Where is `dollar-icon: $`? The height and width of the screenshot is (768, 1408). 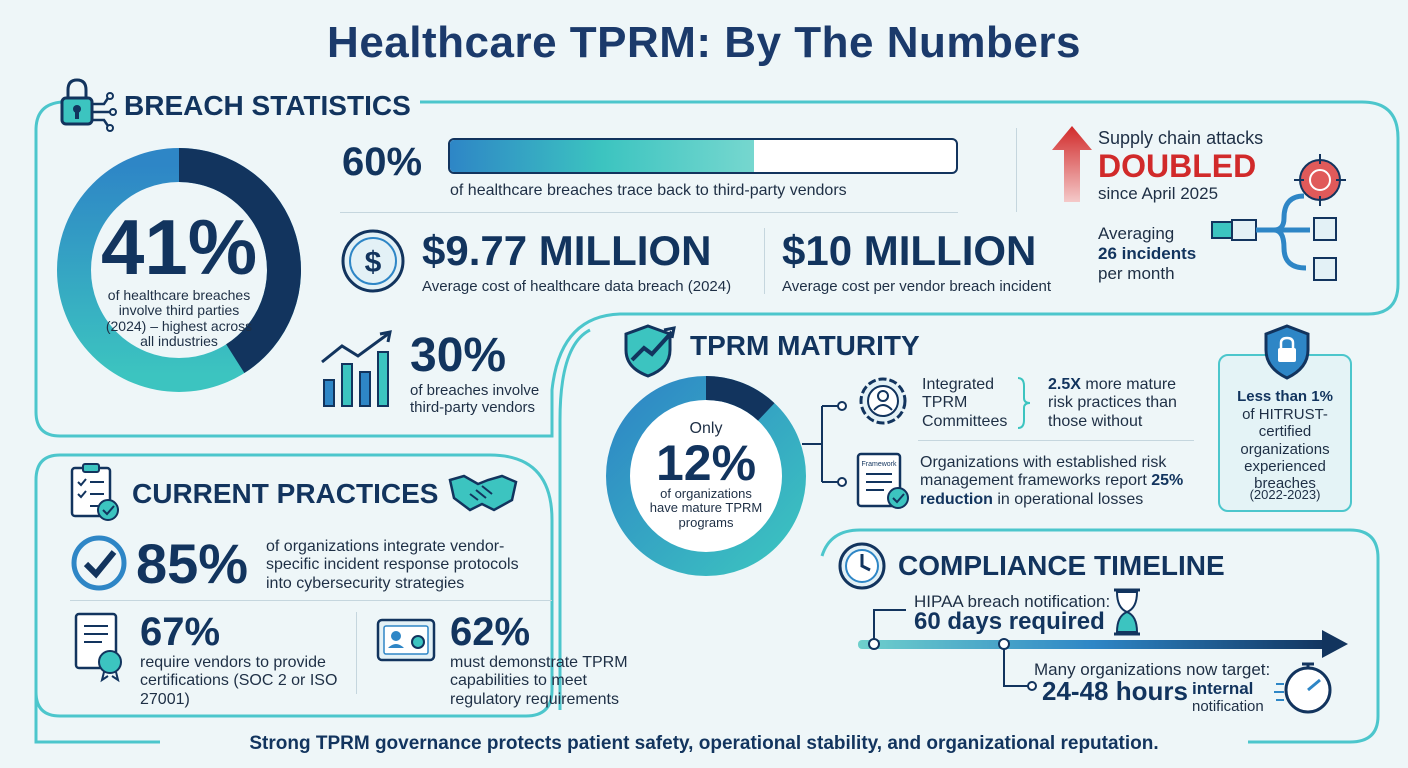 dollar-icon: $ is located at coordinates (373, 261).